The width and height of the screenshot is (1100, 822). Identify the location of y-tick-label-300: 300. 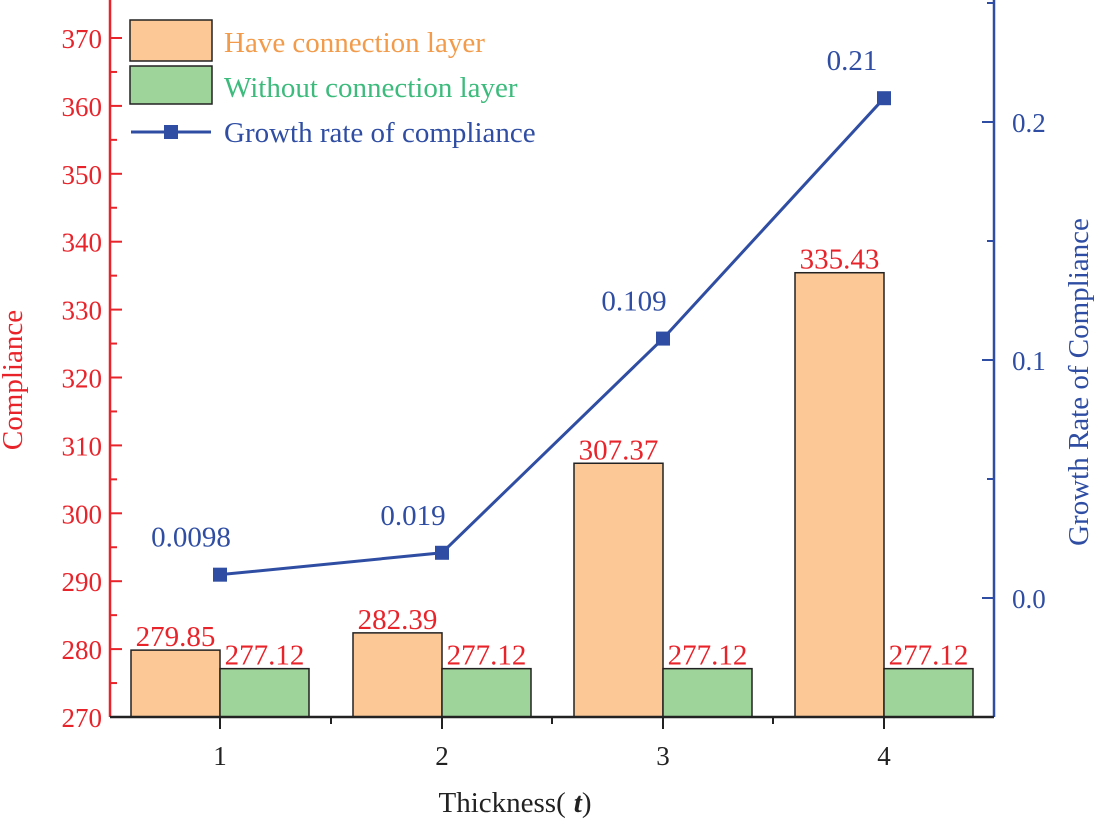
(82, 514).